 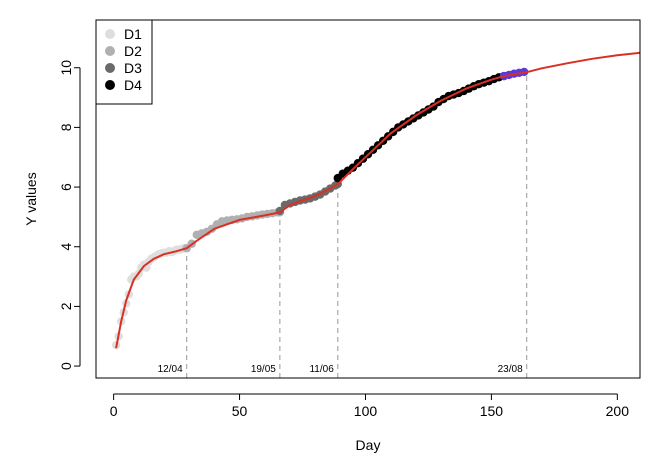 What do you see at coordinates (66, 247) in the screenshot?
I see `y-tick-label-3: 4` at bounding box center [66, 247].